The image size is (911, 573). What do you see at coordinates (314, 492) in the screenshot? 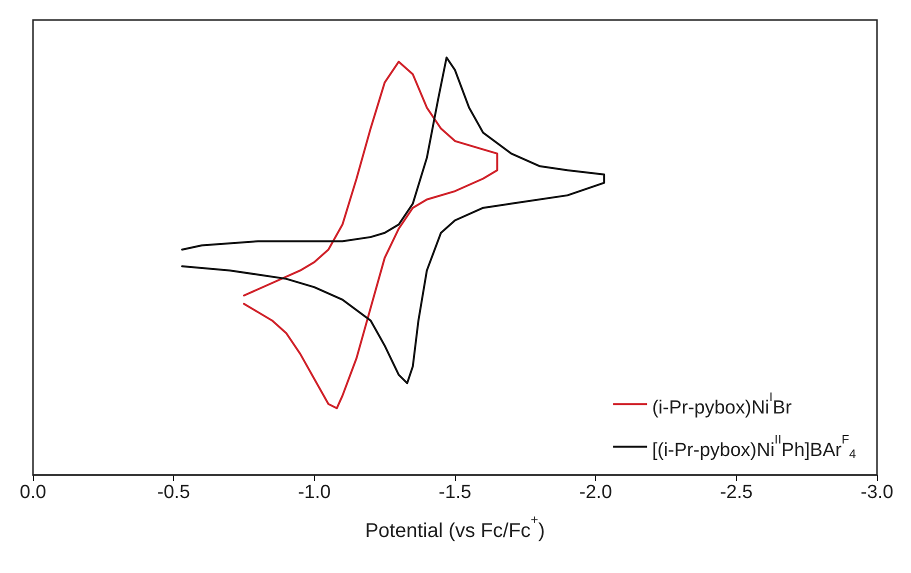
I see `x-tick-label: -1.0` at bounding box center [314, 492].